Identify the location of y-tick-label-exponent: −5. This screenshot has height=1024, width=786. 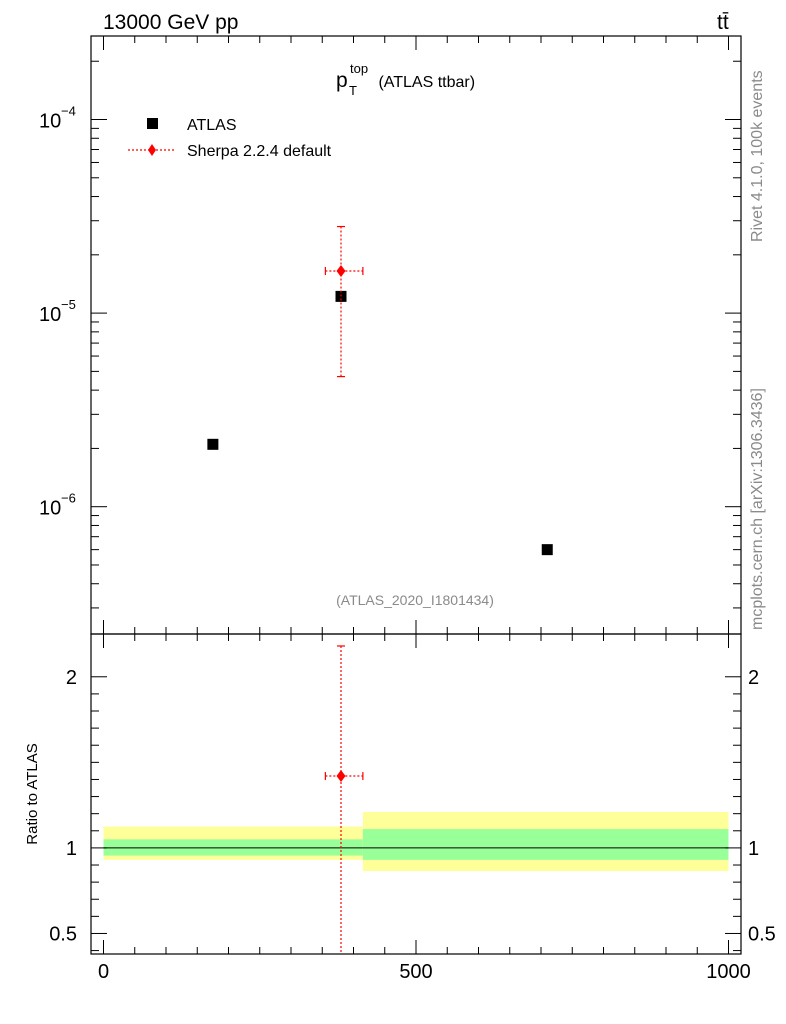
(68, 304).